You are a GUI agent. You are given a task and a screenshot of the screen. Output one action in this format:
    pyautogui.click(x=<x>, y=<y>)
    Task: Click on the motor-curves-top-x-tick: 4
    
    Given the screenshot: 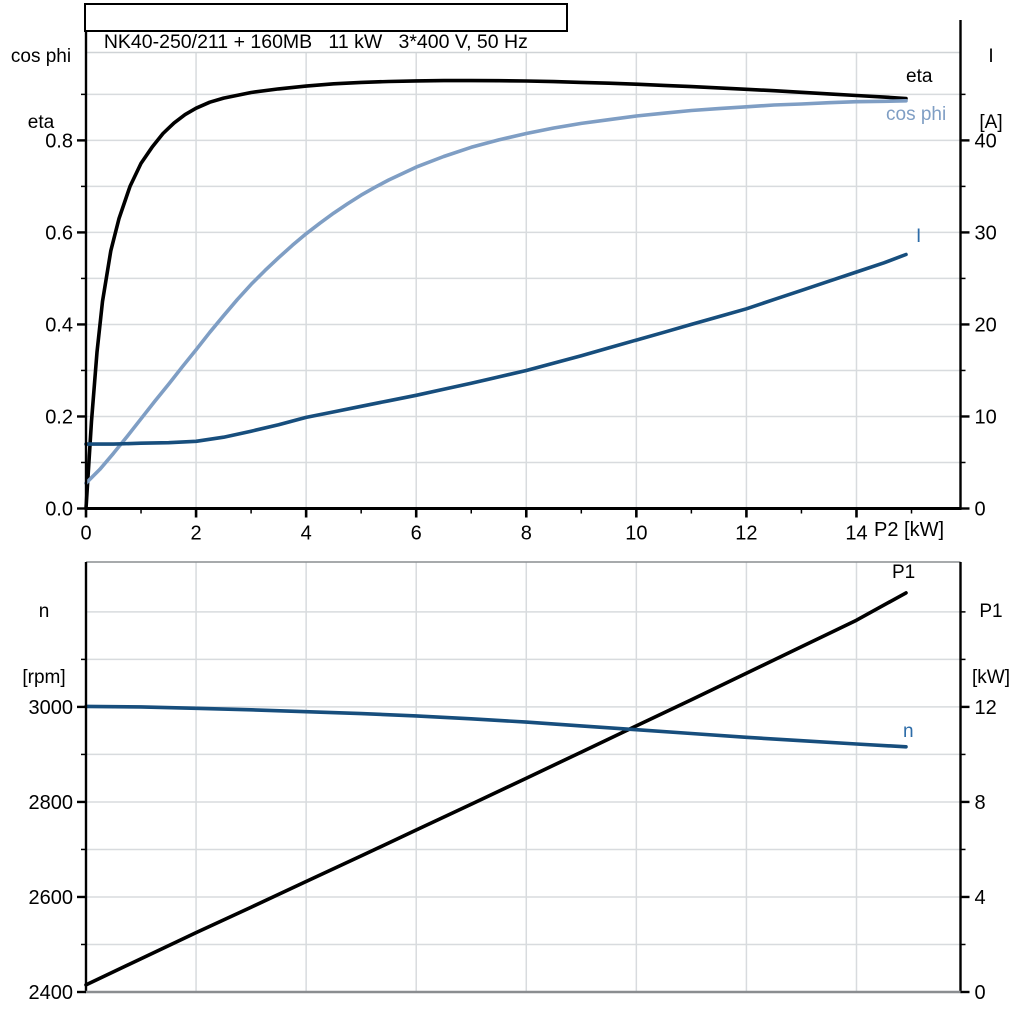 What is the action you would take?
    pyautogui.click(x=306, y=534)
    